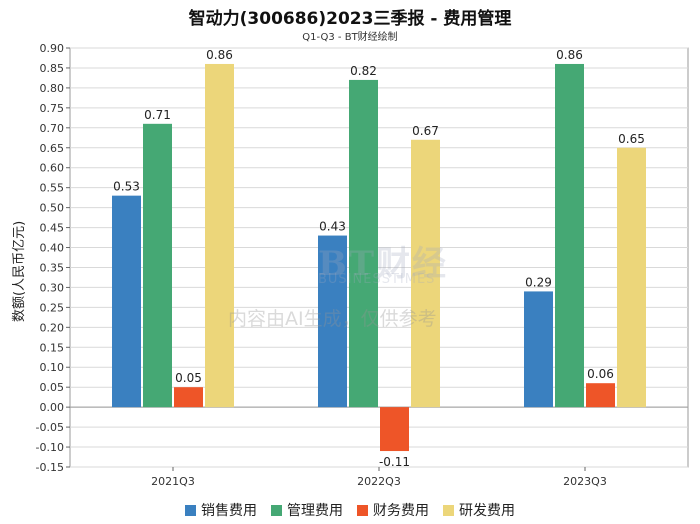  I want to click on data-label: 0.43, so click(332, 227).